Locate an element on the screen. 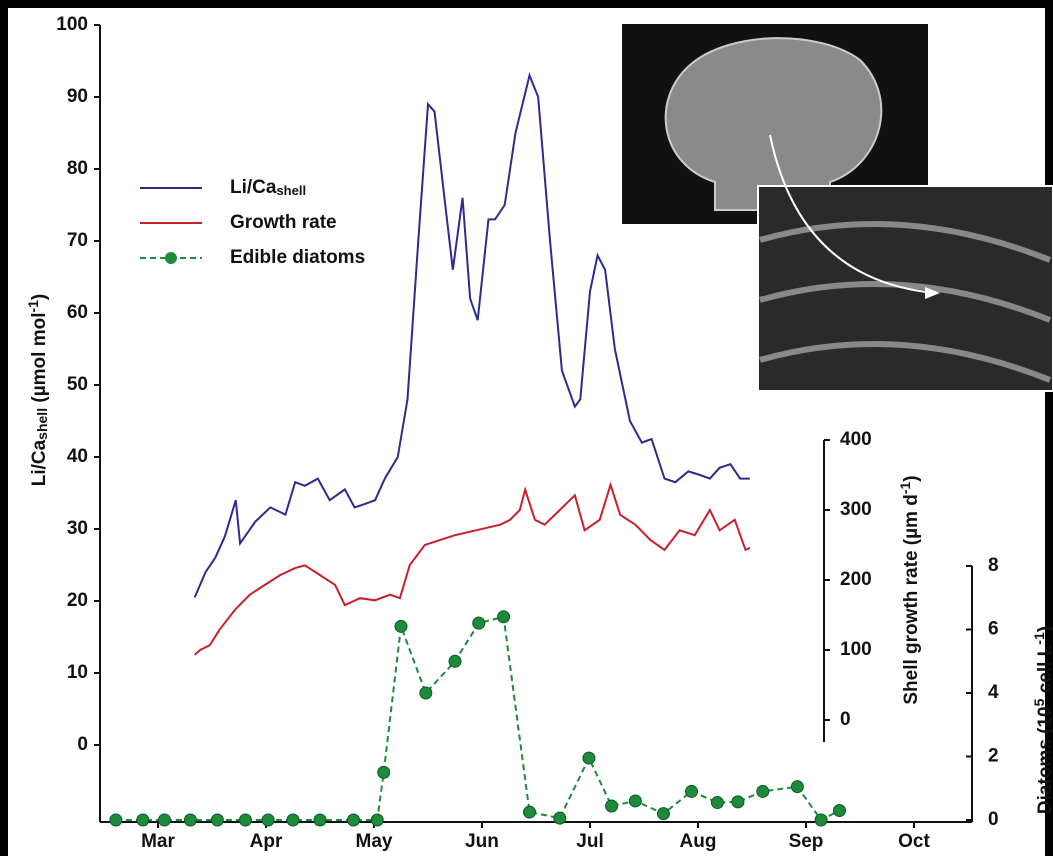  x-tick-label: Aug is located at coordinates (698, 841).